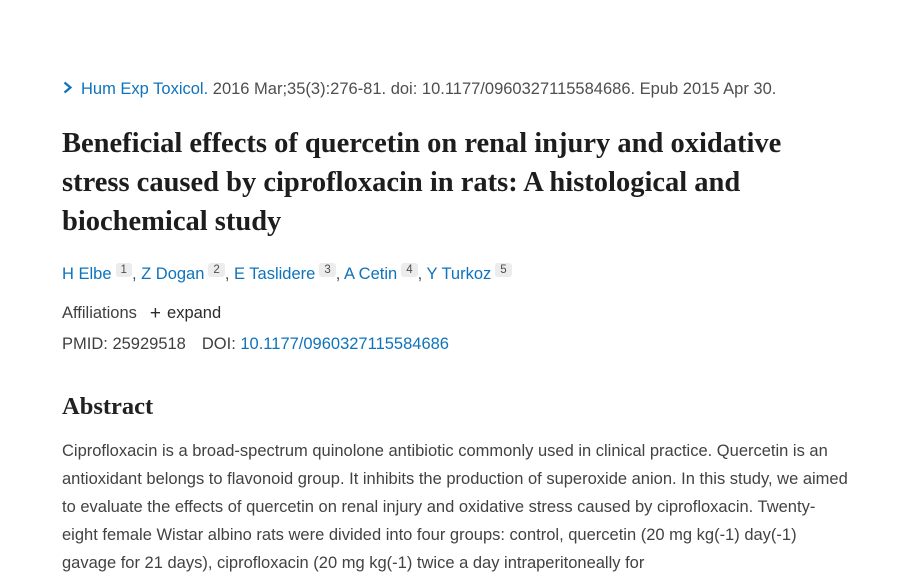  Describe the element at coordinates (370, 274) in the screenshot. I see `author-link: A Cetin` at that location.